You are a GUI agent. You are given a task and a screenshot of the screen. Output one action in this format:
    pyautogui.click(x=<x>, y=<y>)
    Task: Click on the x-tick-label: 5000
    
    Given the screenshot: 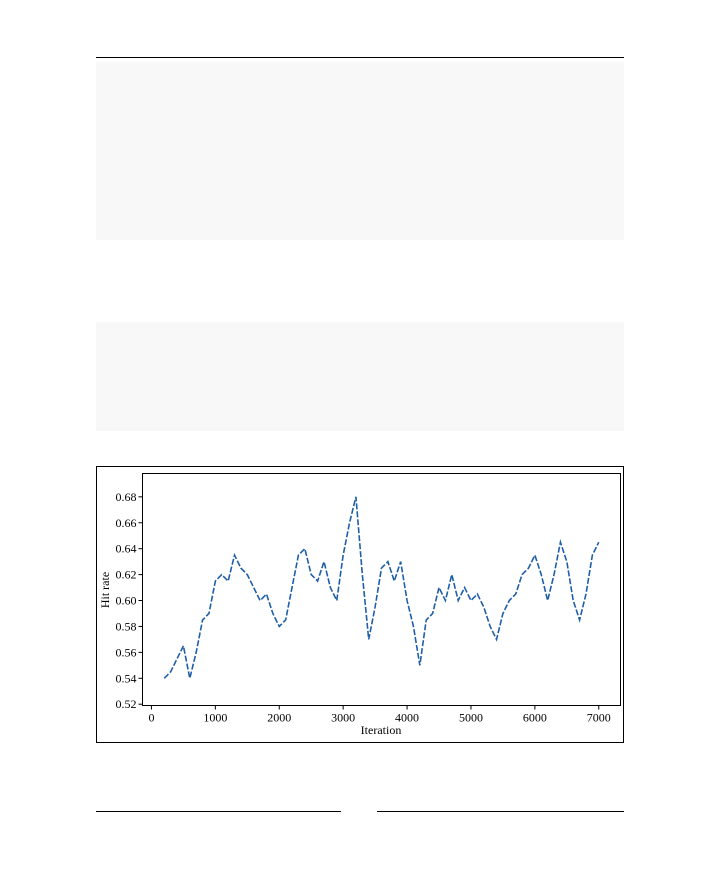 What is the action you would take?
    pyautogui.click(x=471, y=718)
    